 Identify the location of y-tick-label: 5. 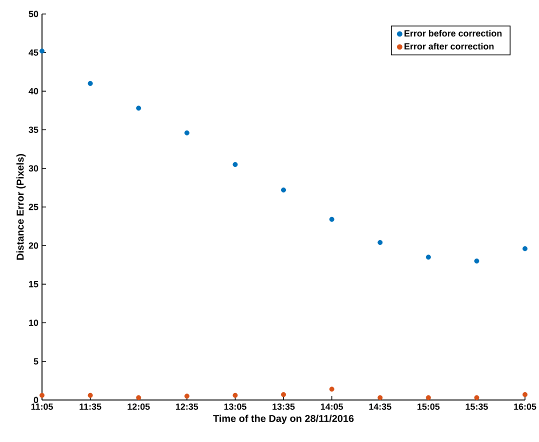
(36, 361).